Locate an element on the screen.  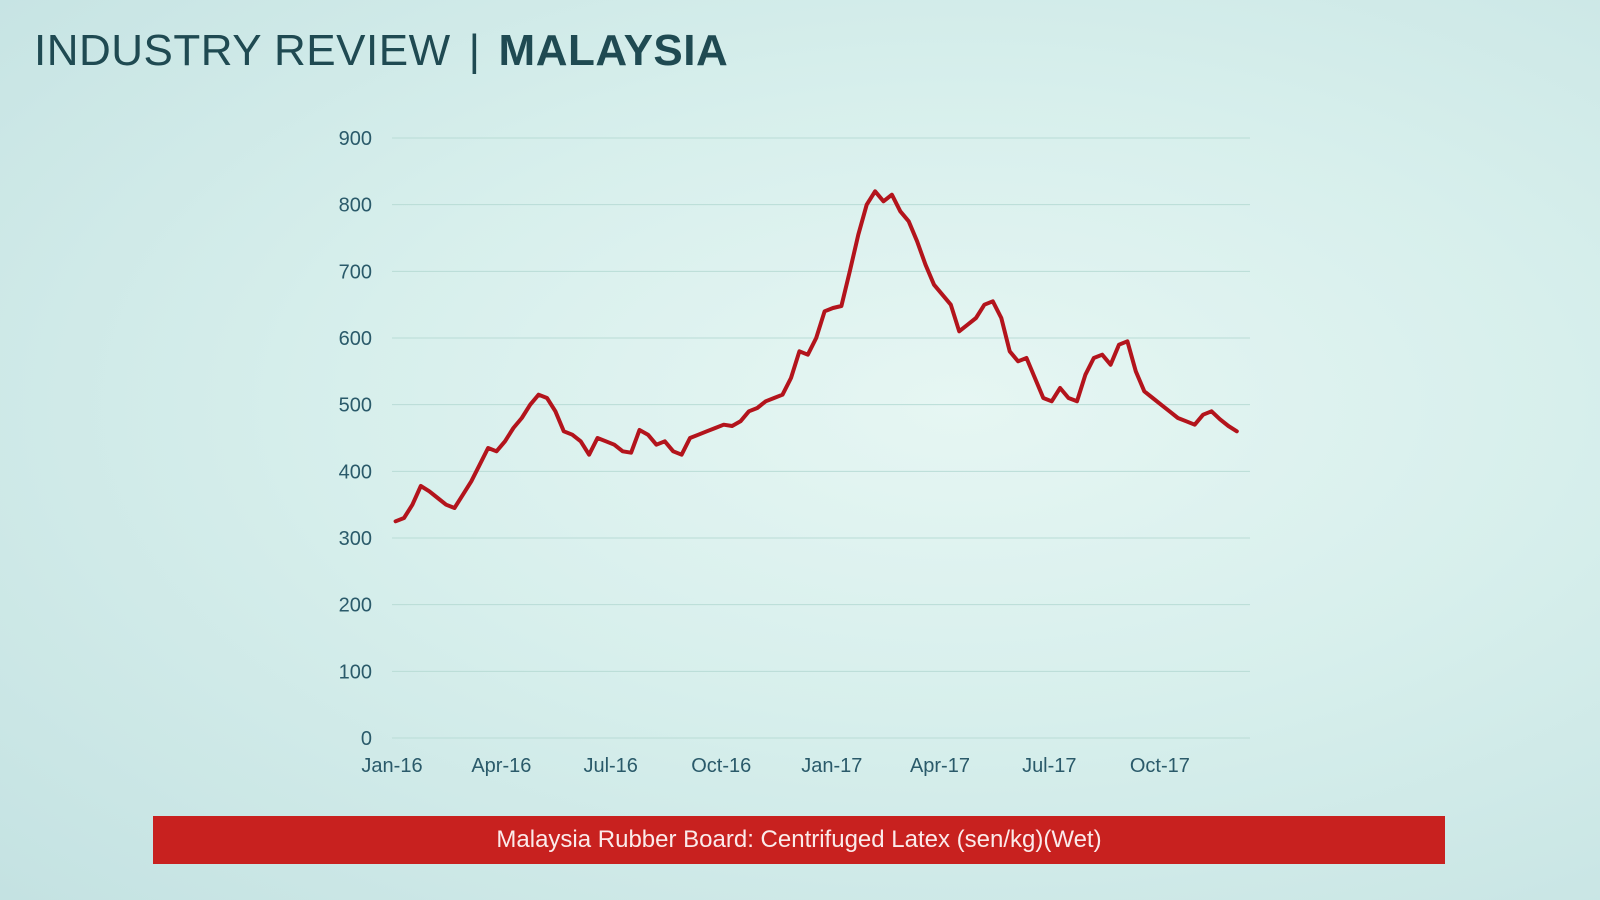
y-tick-label: 0 is located at coordinates (366, 739).